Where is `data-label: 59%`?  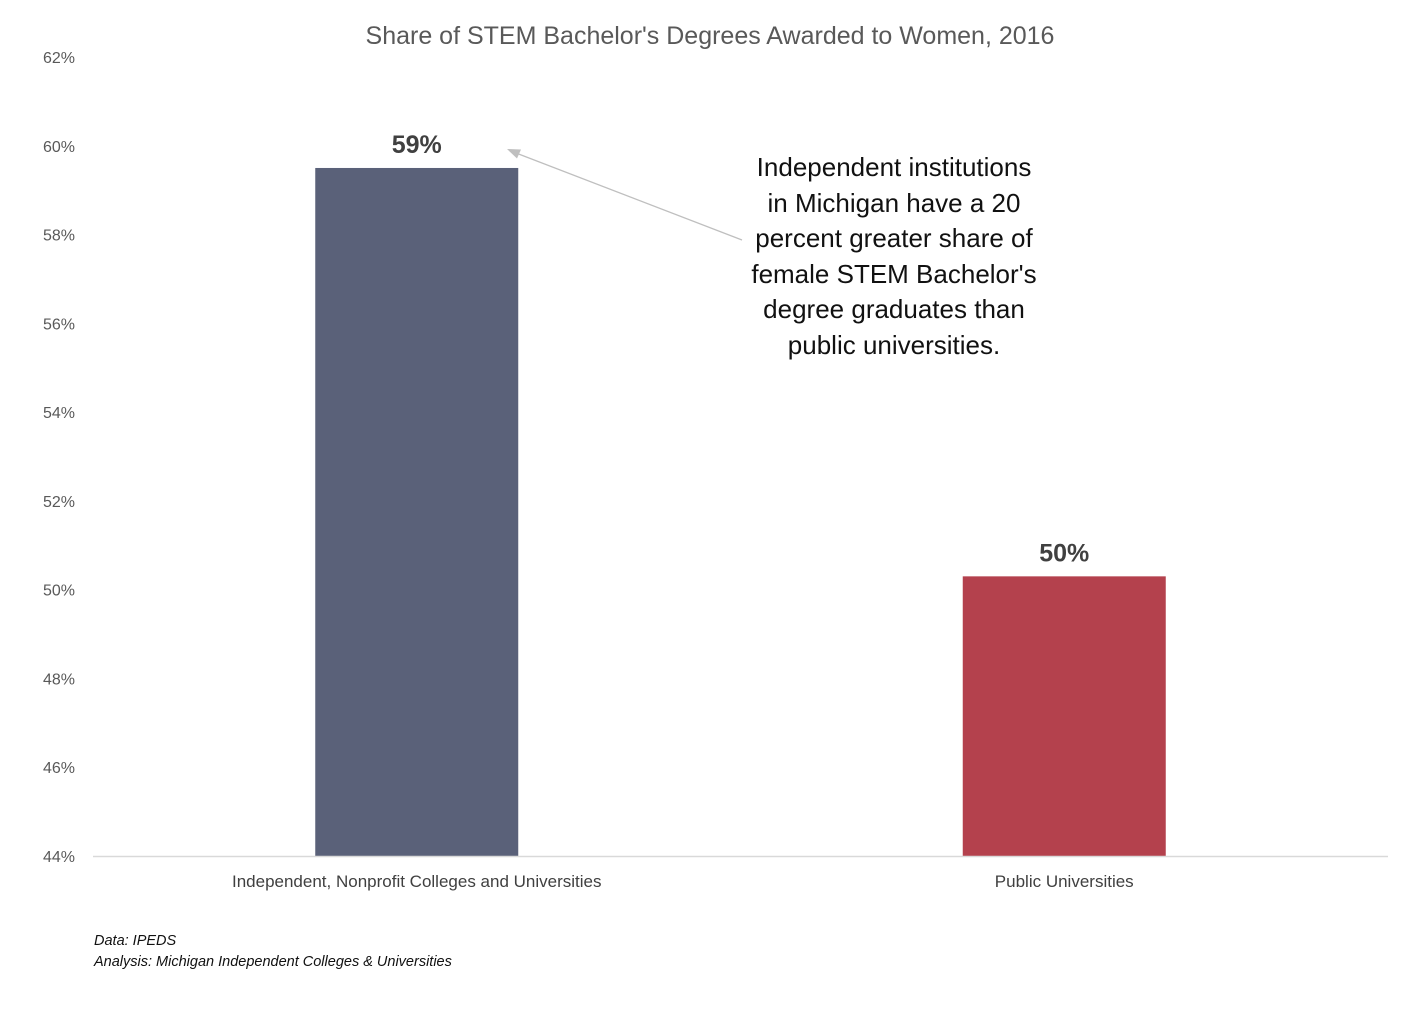 data-label: 59% is located at coordinates (417, 145).